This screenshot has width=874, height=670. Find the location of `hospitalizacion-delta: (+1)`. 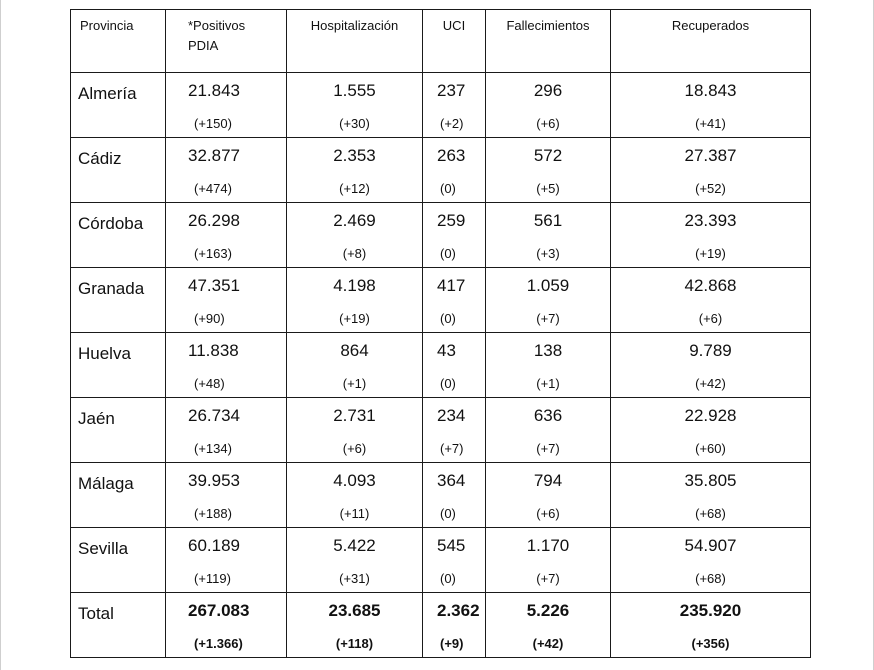

hospitalizacion-delta: (+1) is located at coordinates (354, 383).